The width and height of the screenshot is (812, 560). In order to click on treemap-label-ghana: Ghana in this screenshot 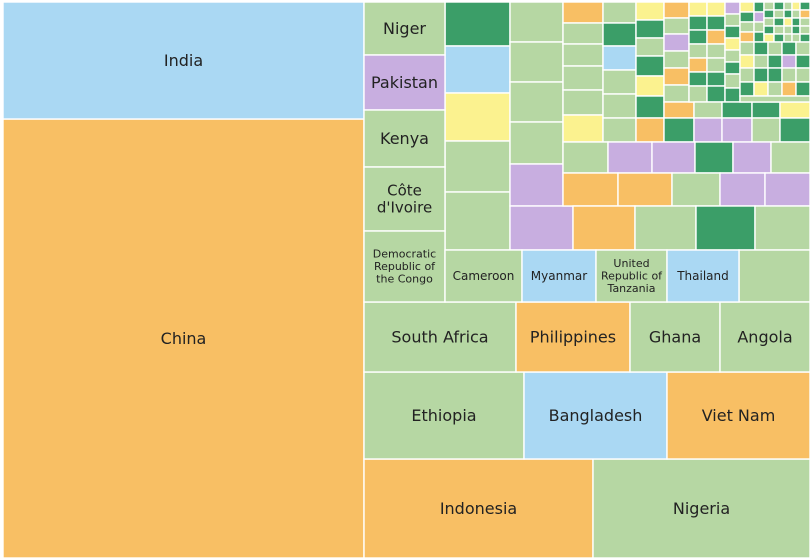, I will do `click(675, 337)`.